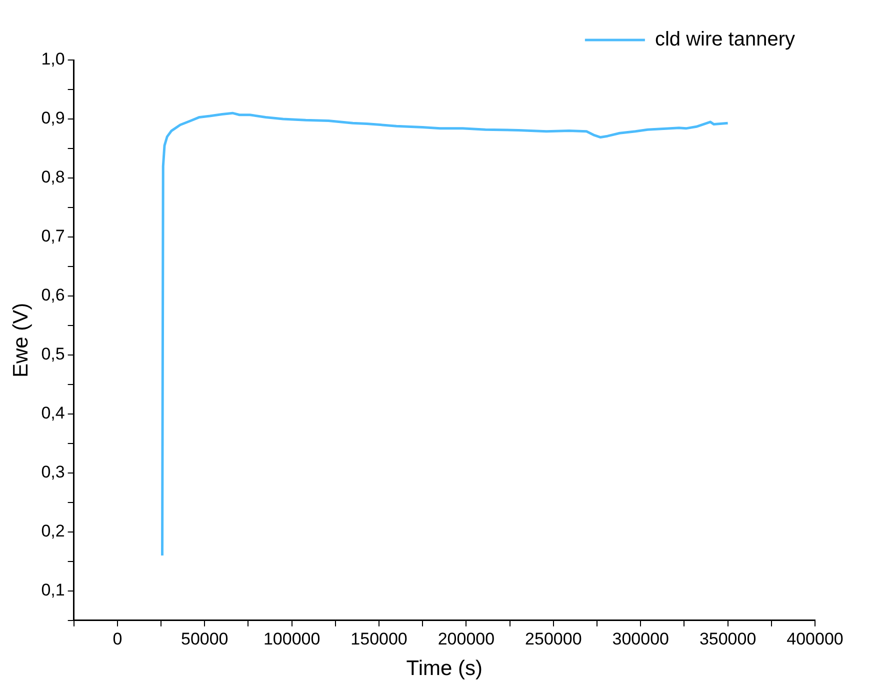 The height and width of the screenshot is (691, 870). What do you see at coordinates (53, 118) in the screenshot?
I see `y-tick-label: 0,9` at bounding box center [53, 118].